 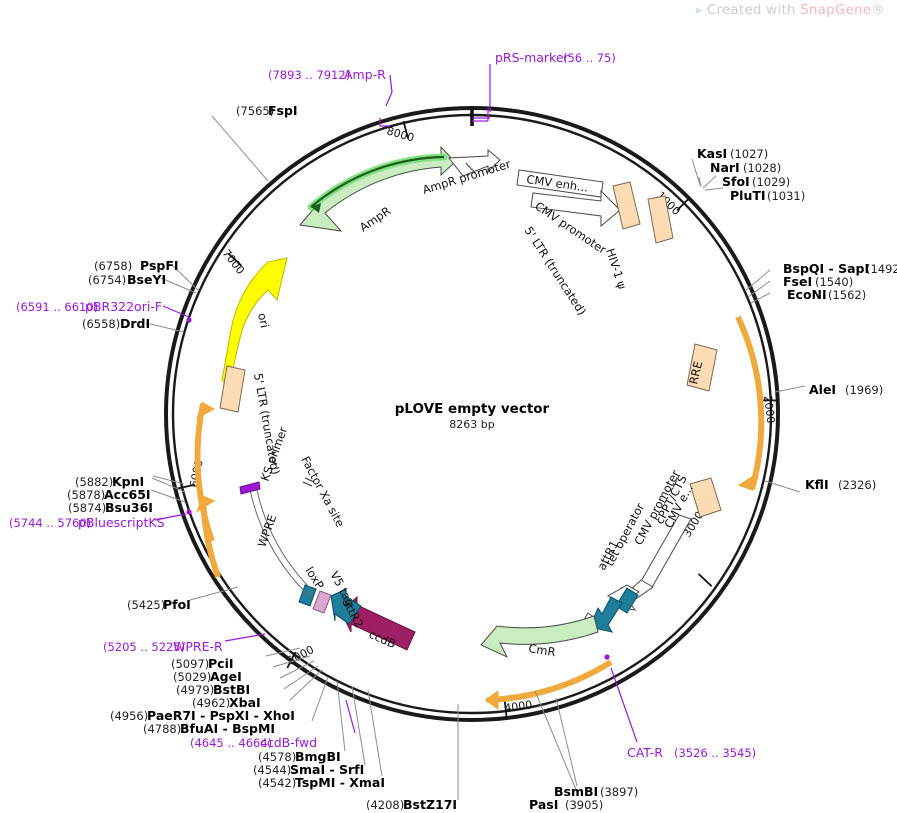 What do you see at coordinates (318, 756) in the screenshot?
I see `enzyme-label-BmgBI: BmgBI` at bounding box center [318, 756].